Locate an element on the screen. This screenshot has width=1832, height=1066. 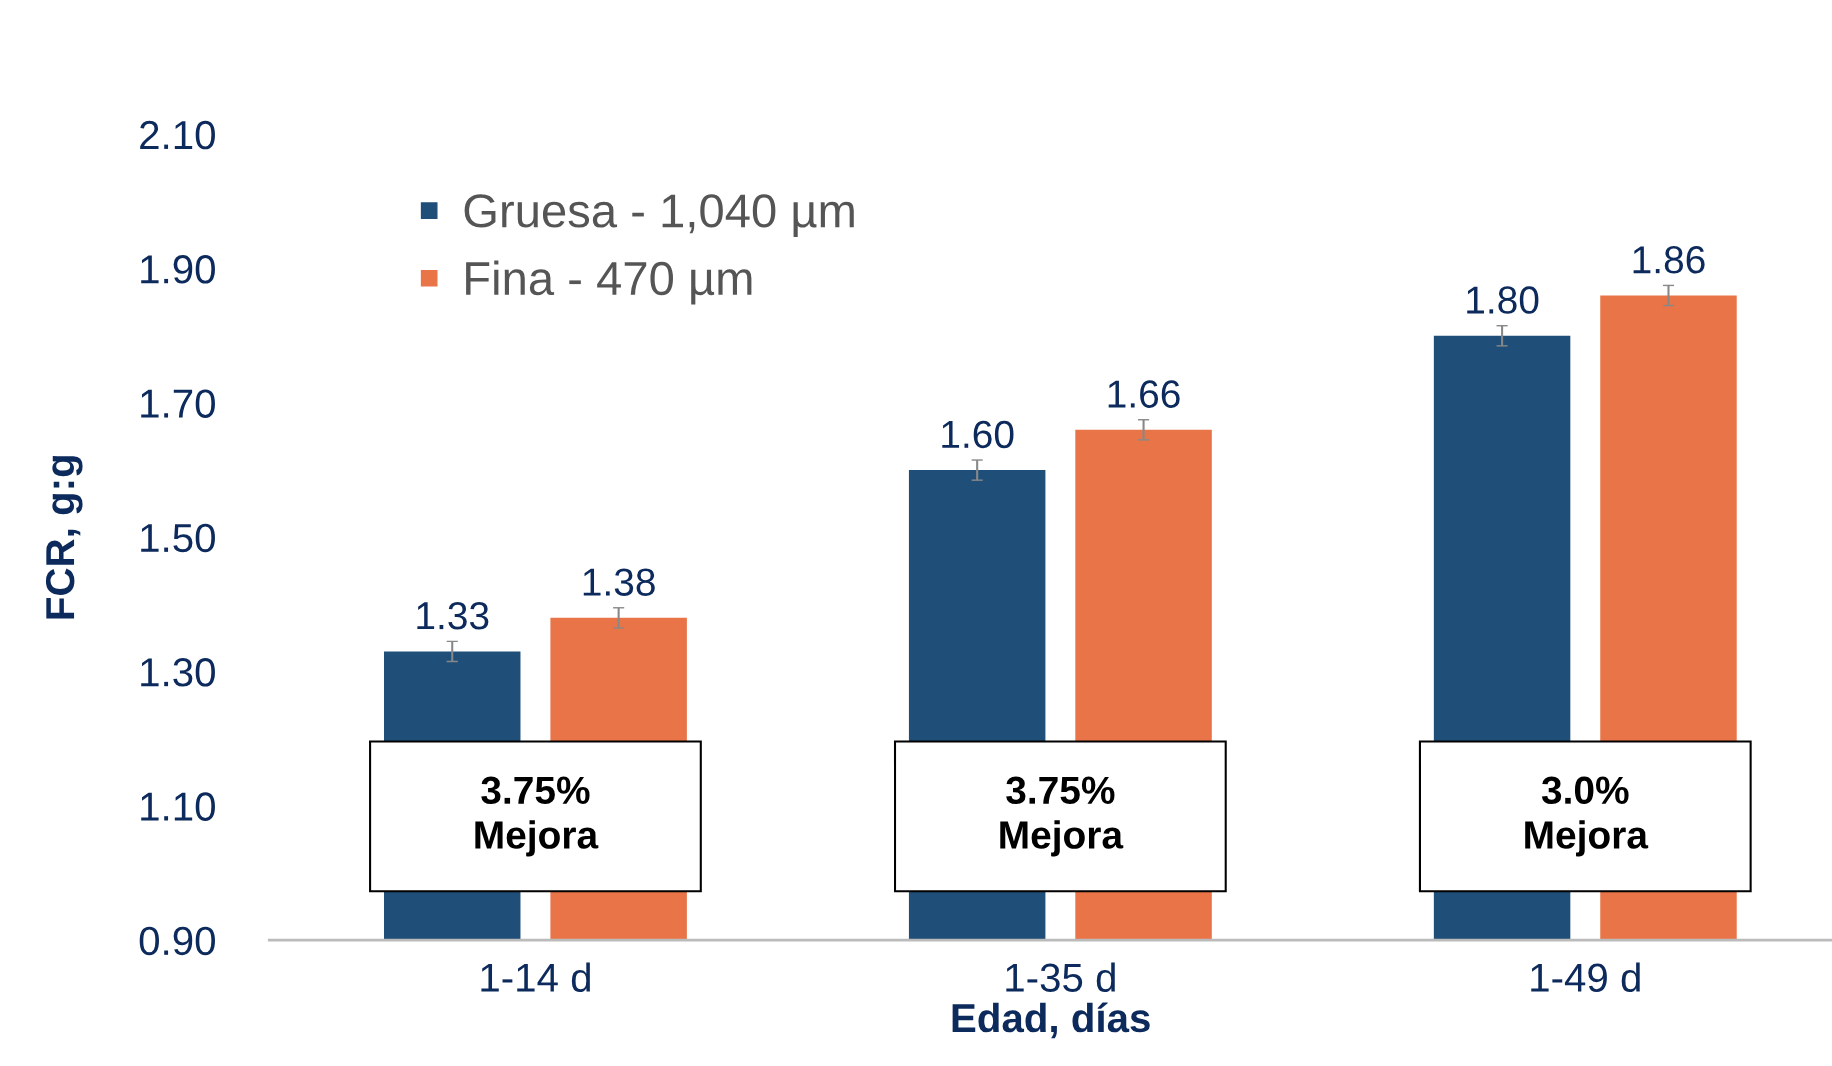
legend-label: Fina - 470 µm is located at coordinates (609, 282).